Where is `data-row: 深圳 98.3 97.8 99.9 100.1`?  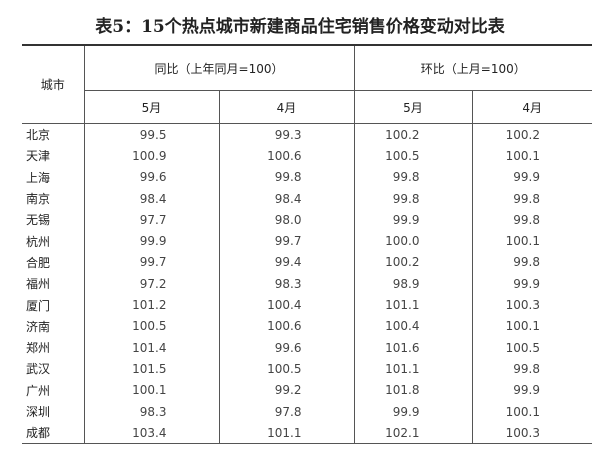 data-row: 深圳 98.3 97.8 99.9 100.1 is located at coordinates (307, 411).